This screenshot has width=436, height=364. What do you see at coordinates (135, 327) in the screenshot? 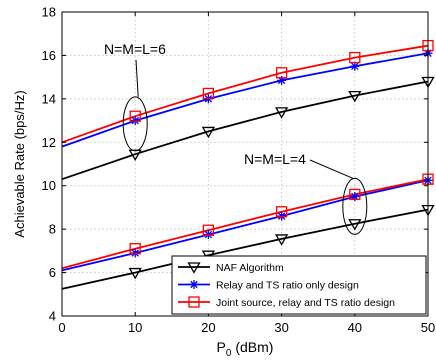
I see `x-tick-label: 10` at bounding box center [135, 327].